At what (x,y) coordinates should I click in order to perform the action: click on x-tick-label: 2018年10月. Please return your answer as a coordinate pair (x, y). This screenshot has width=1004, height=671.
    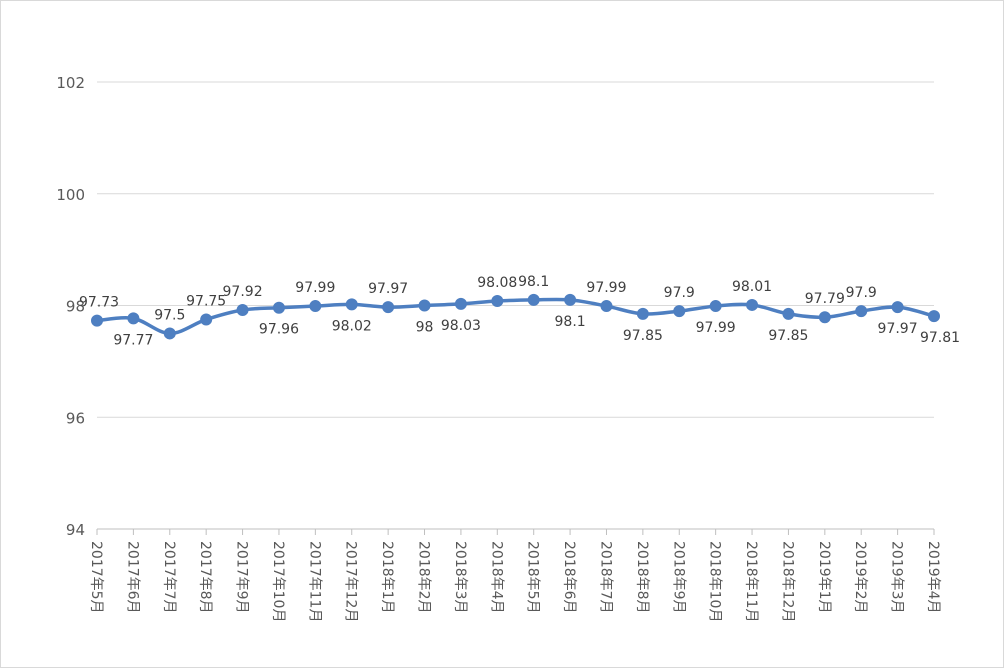
    Looking at the image, I should click on (715, 581).